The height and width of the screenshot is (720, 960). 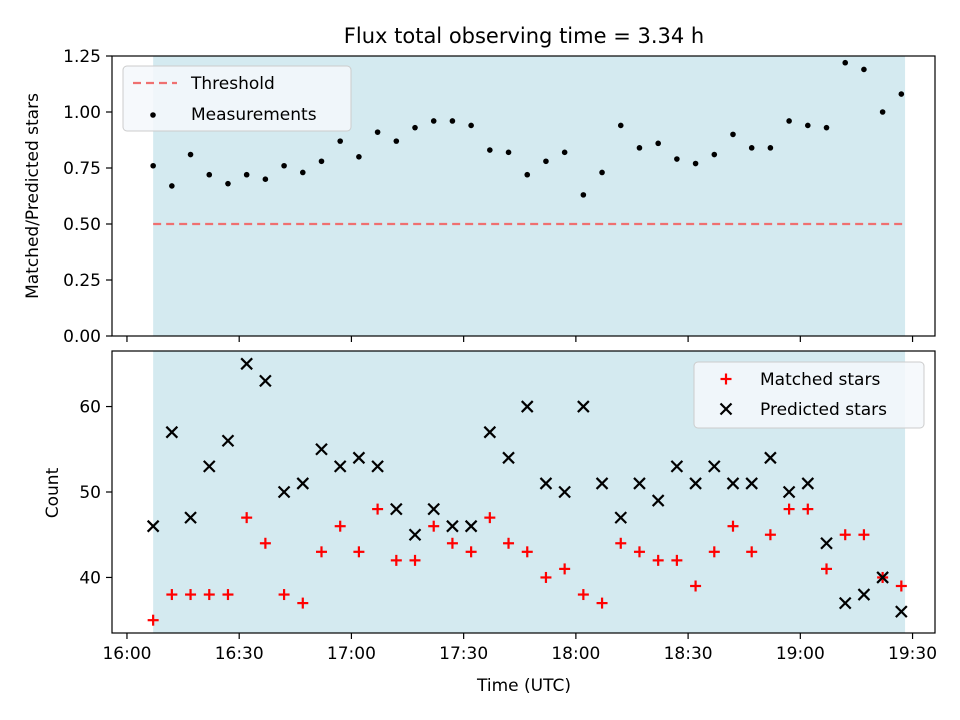 What do you see at coordinates (351, 654) in the screenshot?
I see `x-tick-label: 17:00` at bounding box center [351, 654].